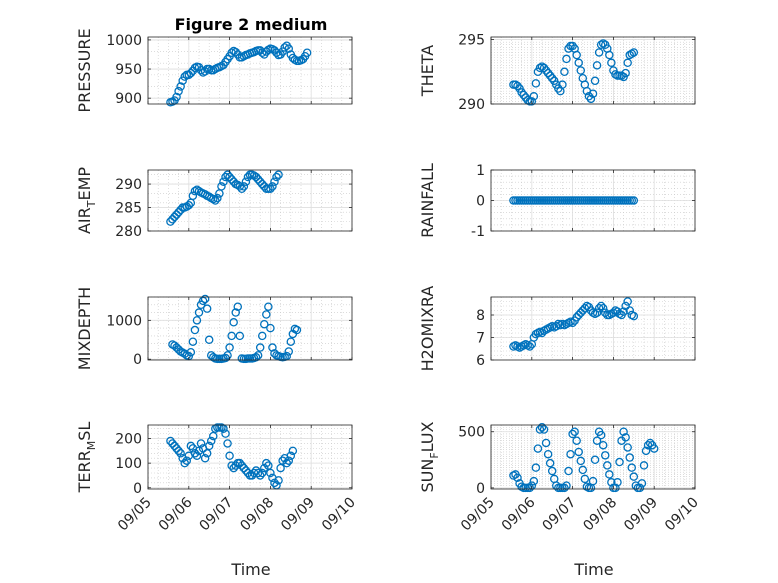 The height and width of the screenshot is (583, 778). I want to click on y-tick-label: 1000, so click(124, 321).